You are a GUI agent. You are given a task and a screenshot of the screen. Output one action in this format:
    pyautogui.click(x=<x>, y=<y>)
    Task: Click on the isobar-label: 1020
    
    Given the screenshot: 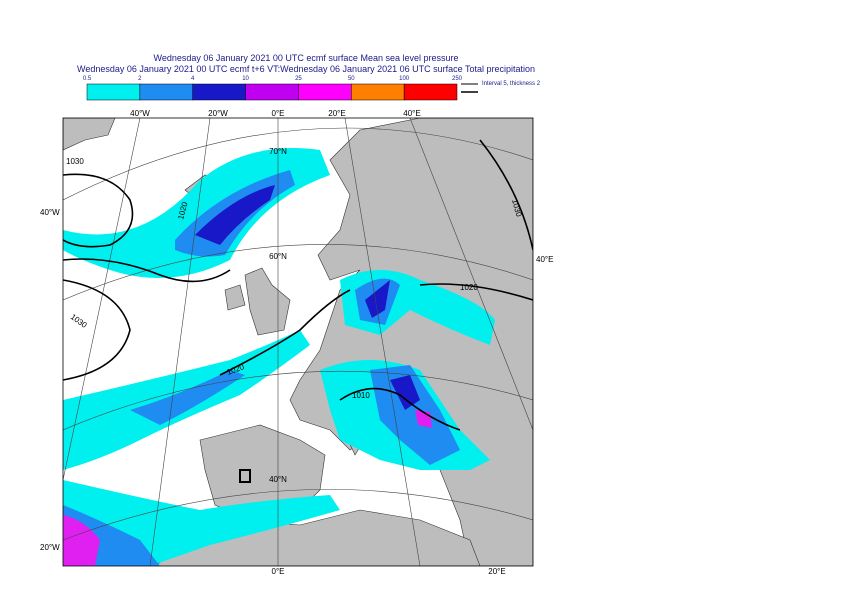 What is the action you would take?
    pyautogui.click(x=469, y=287)
    